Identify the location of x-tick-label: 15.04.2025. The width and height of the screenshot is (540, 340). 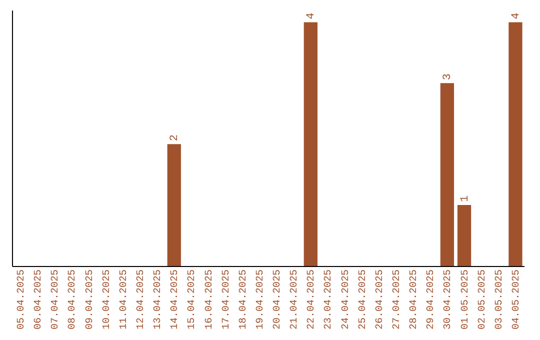
(192, 300).